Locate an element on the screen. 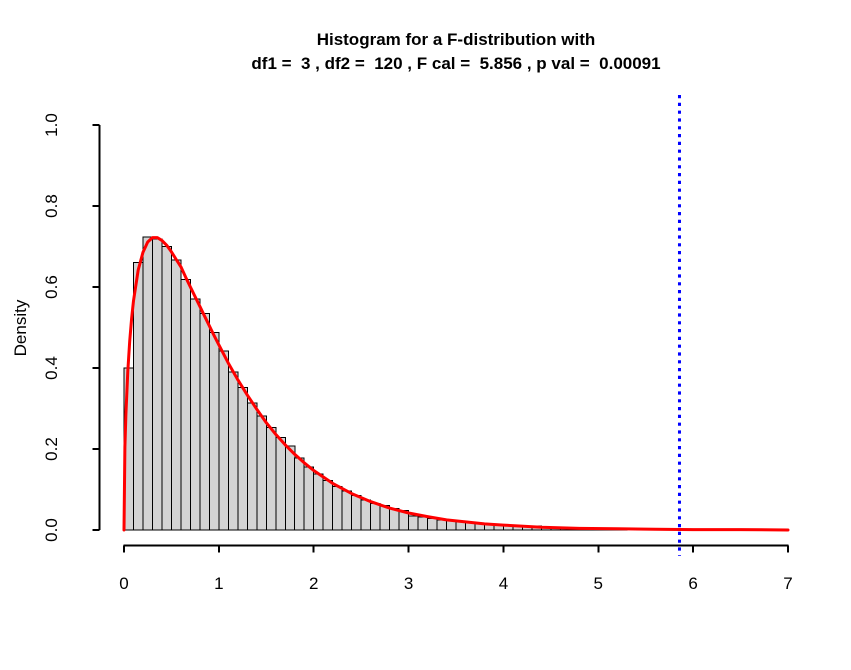  x-tick-label: 7 is located at coordinates (787, 583).